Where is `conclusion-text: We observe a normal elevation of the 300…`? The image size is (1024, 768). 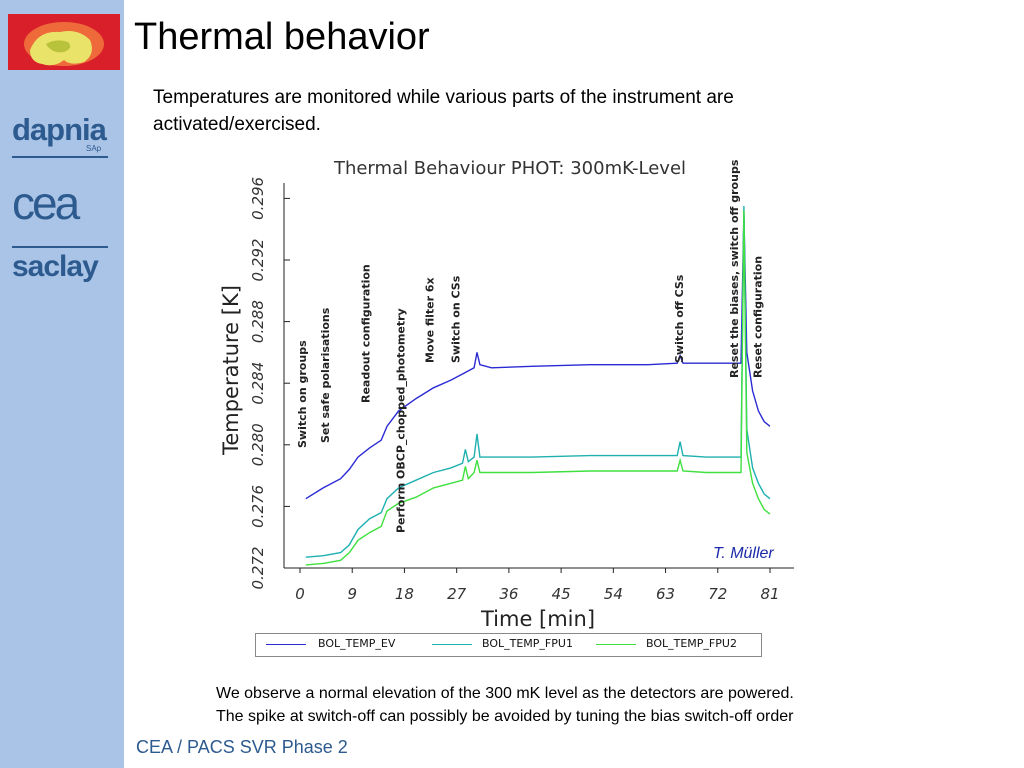
conclusion-text: We observe a normal elevation of the 300… is located at coordinates (596, 705).